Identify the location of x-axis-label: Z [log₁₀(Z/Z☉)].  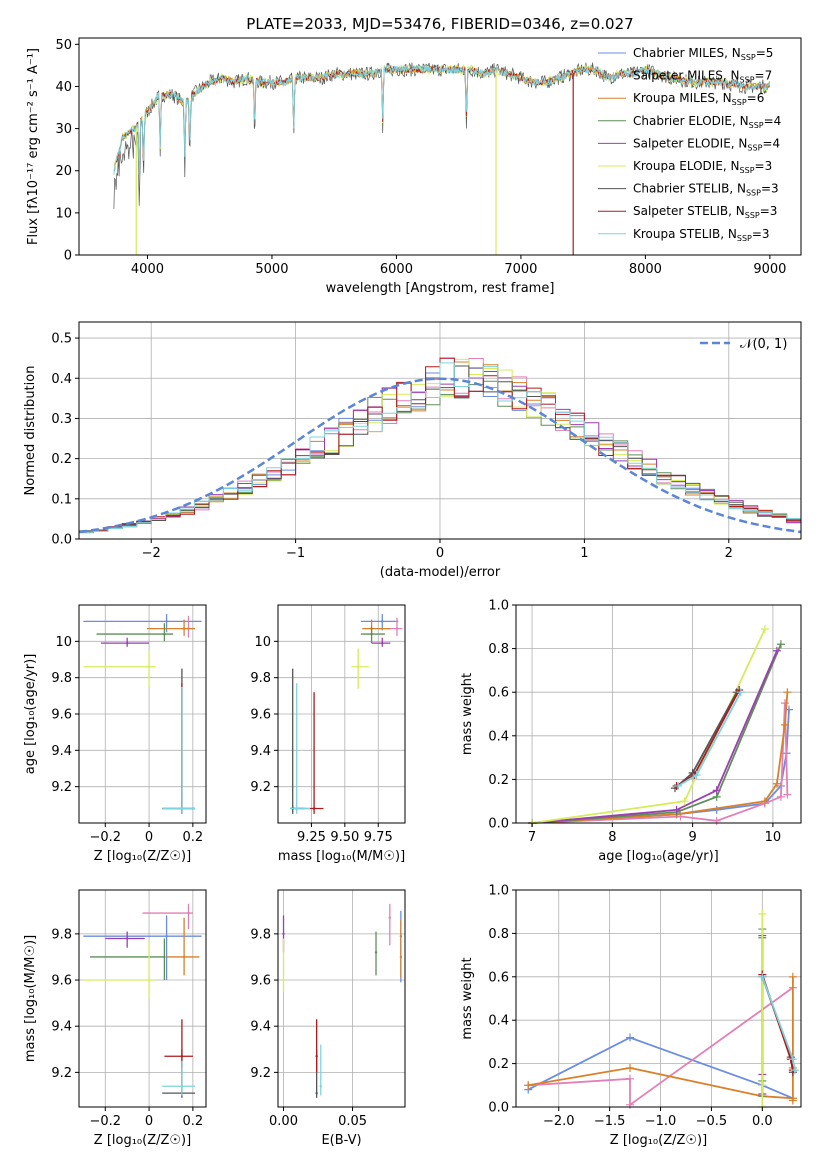
(142, 856).